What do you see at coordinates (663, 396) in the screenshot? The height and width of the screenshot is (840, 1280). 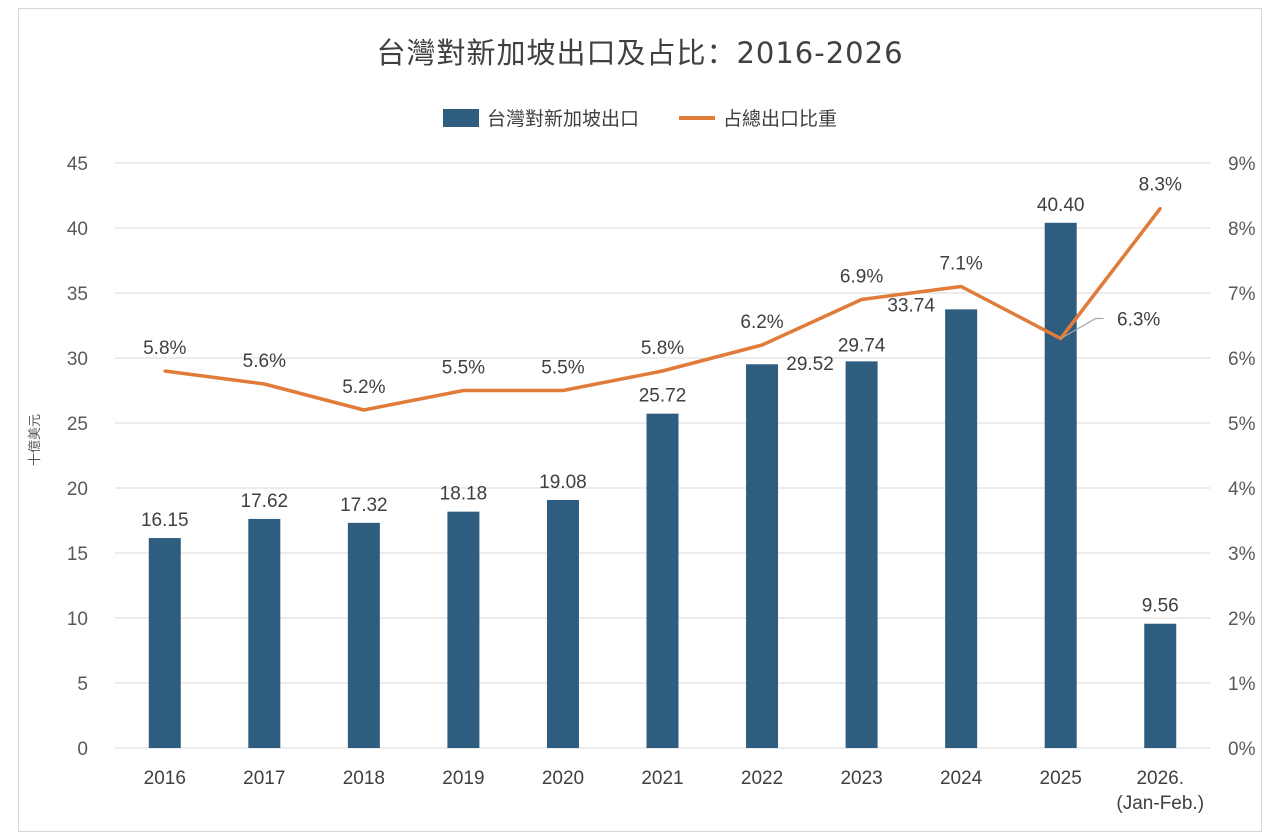 I see `bar-data-label: 25.72` at bounding box center [663, 396].